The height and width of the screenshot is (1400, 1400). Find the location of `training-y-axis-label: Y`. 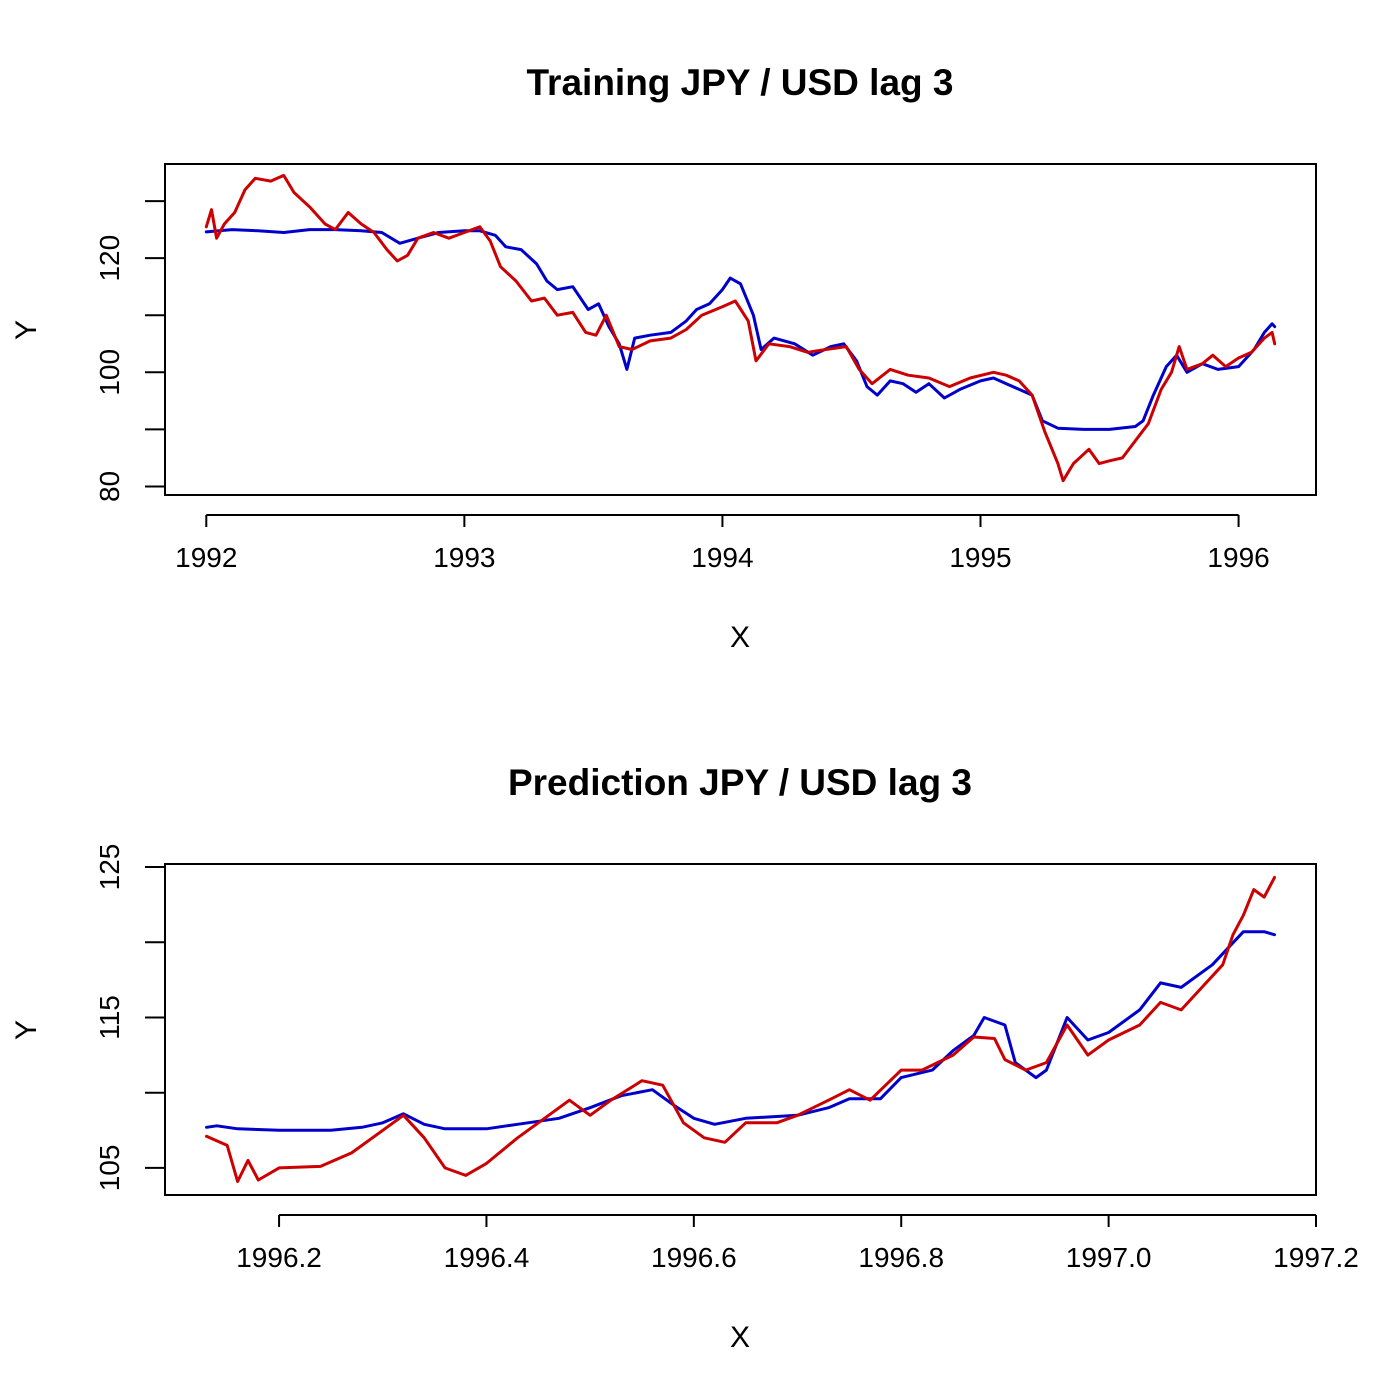

training-y-axis-label: Y is located at coordinates (26, 330).